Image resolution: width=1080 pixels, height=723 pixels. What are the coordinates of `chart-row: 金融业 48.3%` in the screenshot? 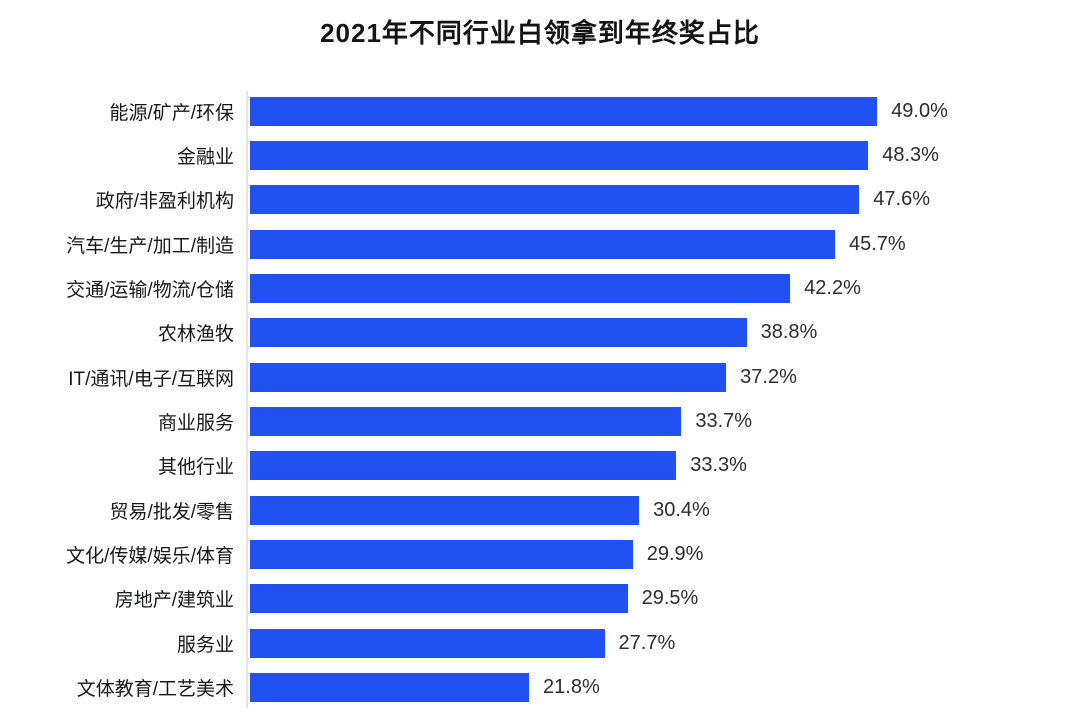 It's located at (540, 155).